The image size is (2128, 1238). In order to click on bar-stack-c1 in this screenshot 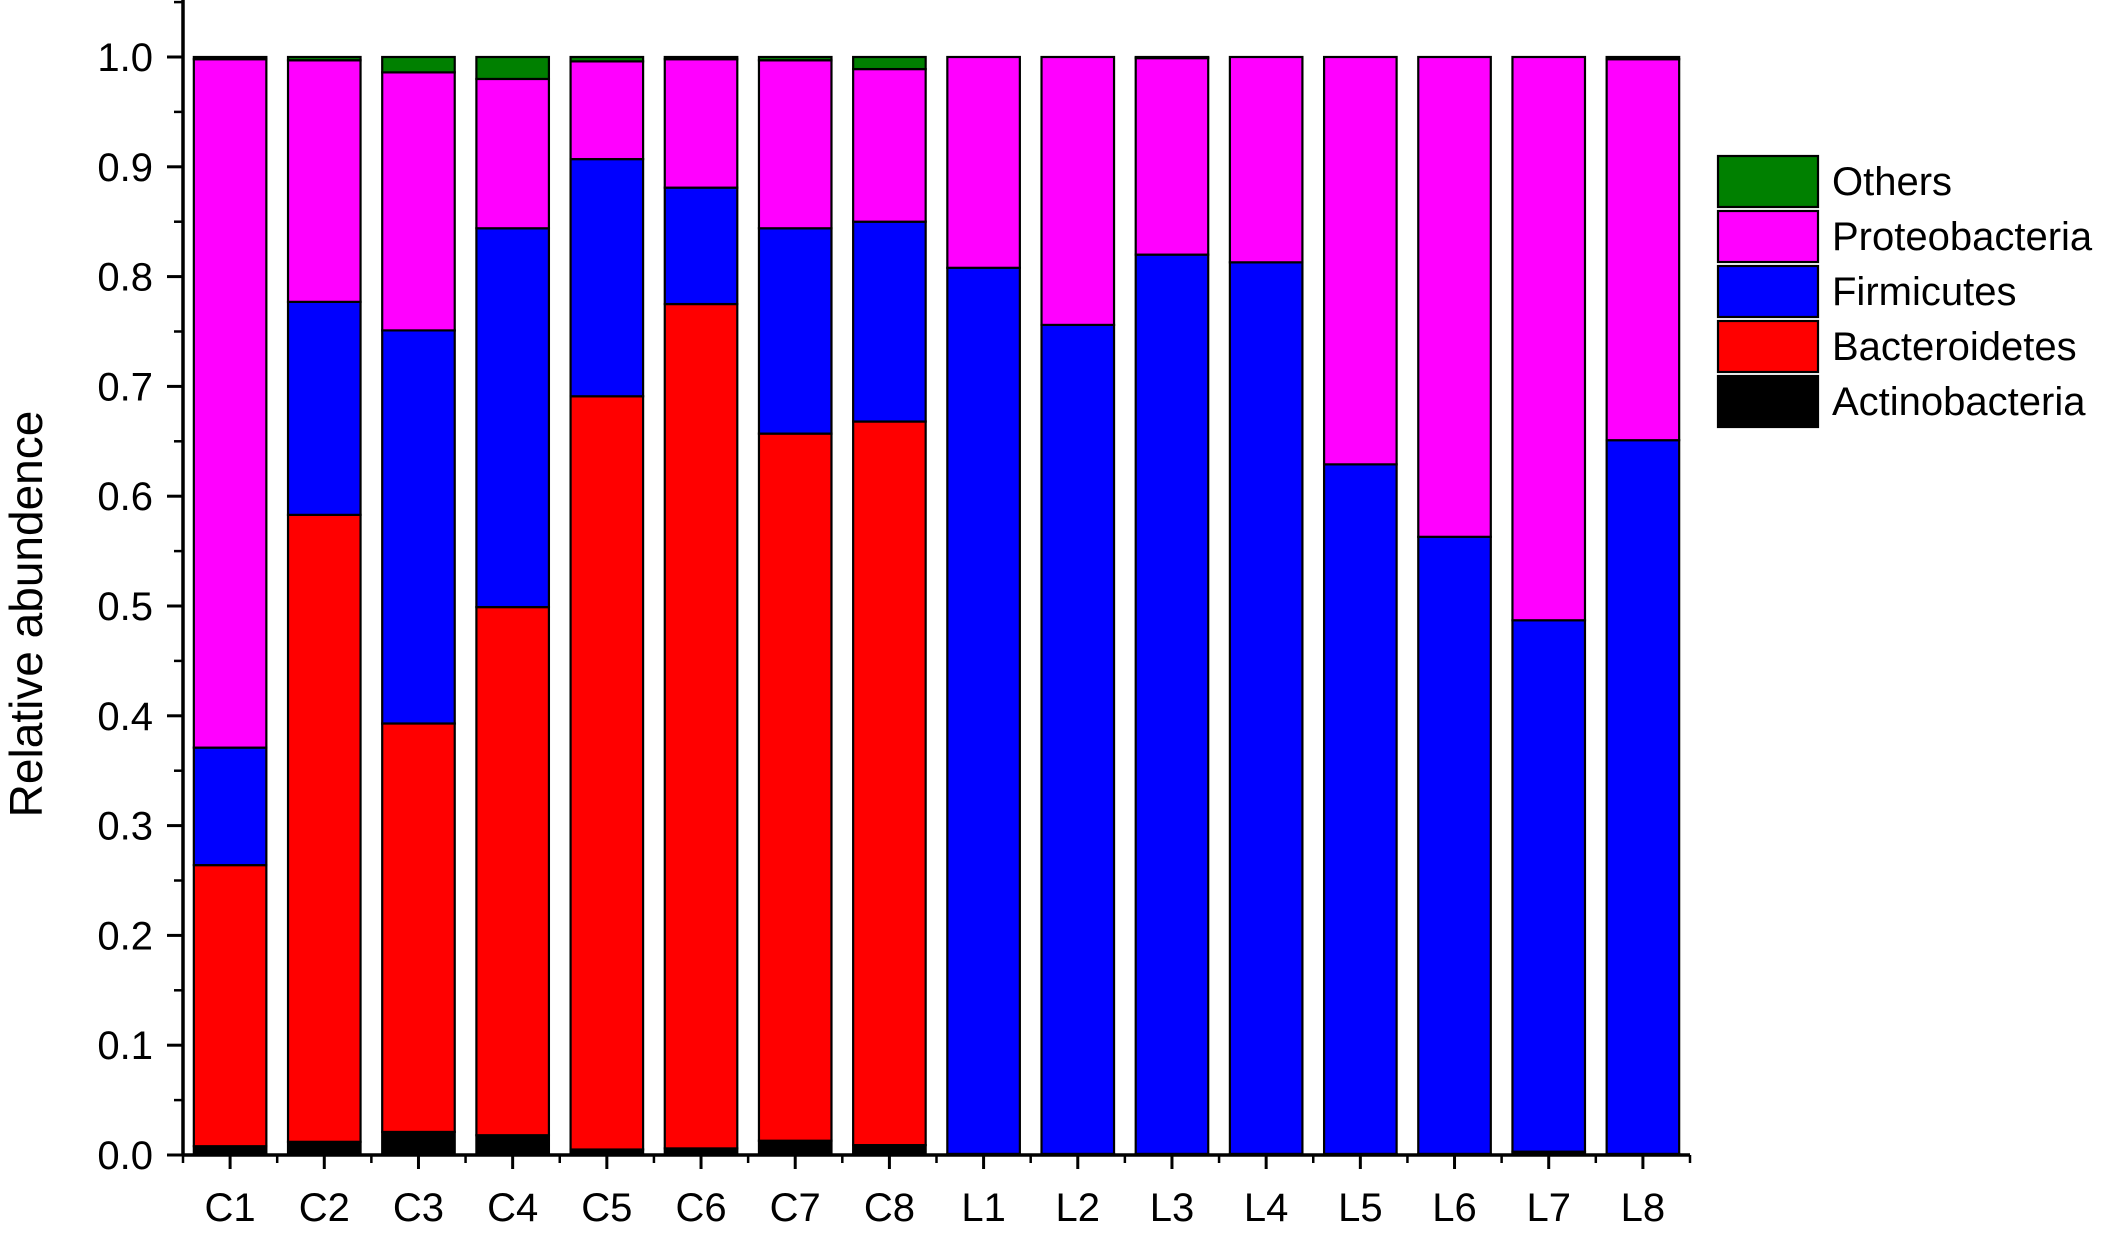, I will do `click(230, 606)`.